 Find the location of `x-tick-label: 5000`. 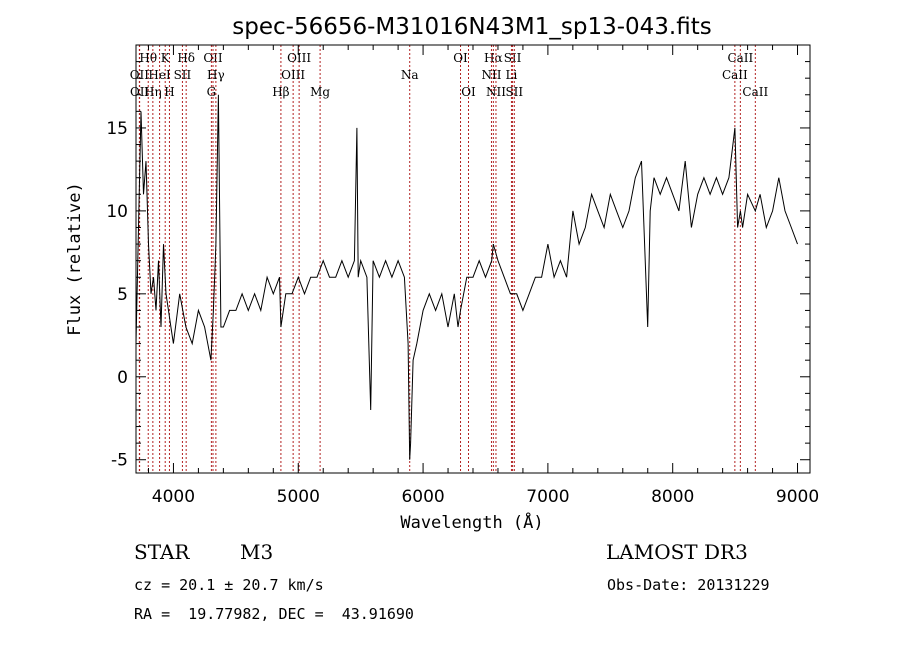

x-tick-label: 5000 is located at coordinates (298, 497).